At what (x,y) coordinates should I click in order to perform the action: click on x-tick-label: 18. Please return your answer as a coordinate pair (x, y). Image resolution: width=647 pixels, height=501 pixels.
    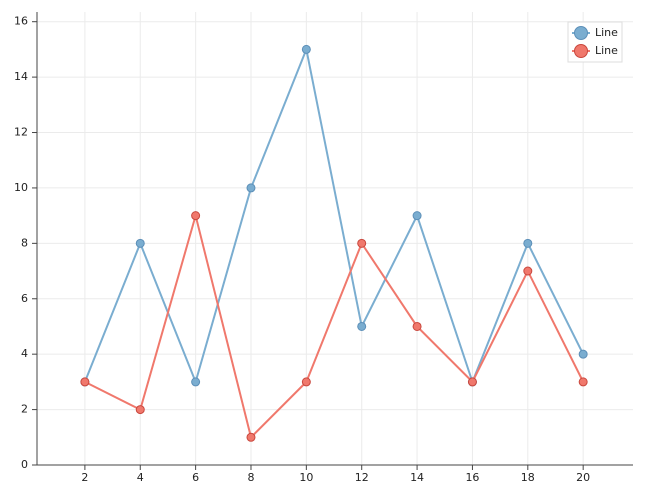
    Looking at the image, I should click on (528, 477).